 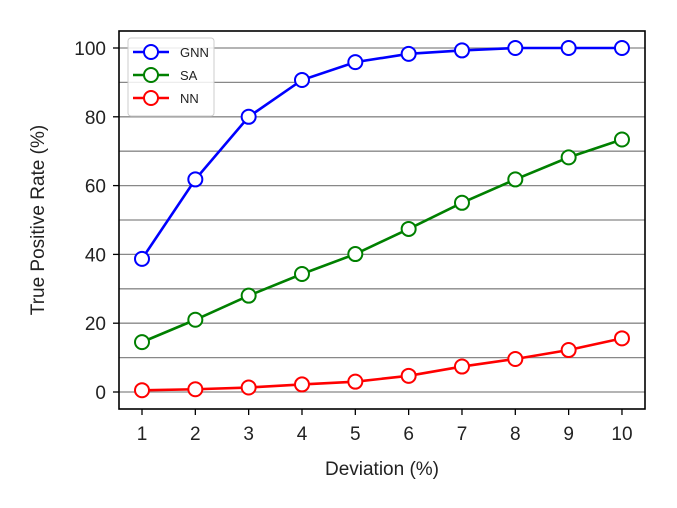 I want to click on y-axis-ticks: 0 20 40 60 80 100, so click(x=96, y=221).